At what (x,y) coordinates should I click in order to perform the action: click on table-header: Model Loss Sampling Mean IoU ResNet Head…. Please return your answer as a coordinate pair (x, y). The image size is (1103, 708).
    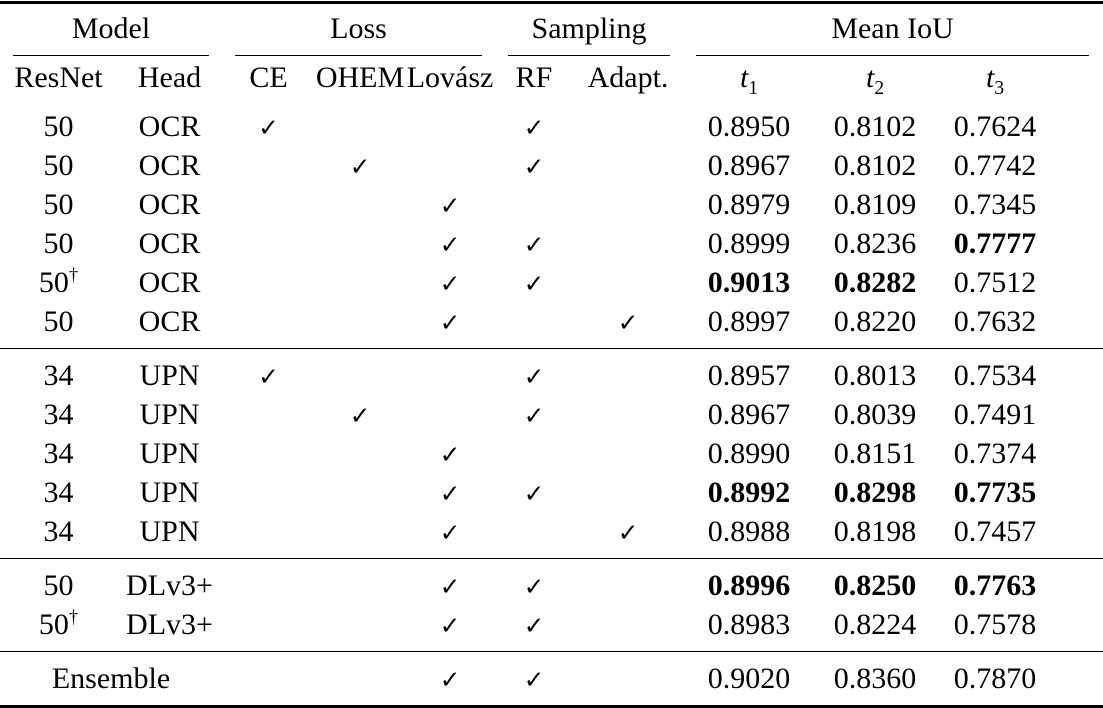
    Looking at the image, I should click on (551, 52).